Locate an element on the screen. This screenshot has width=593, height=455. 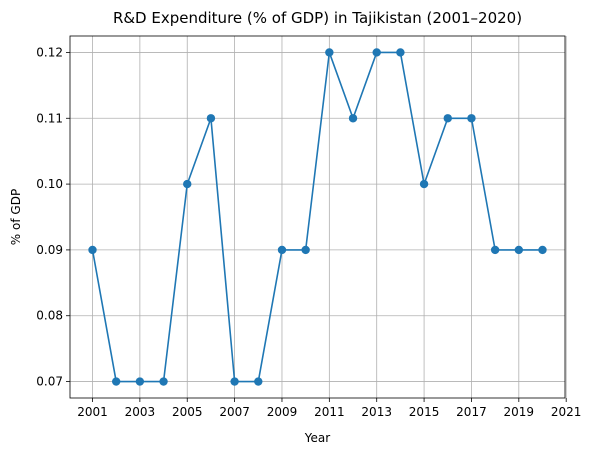
x-tick-label: 2001 is located at coordinates (92, 412).